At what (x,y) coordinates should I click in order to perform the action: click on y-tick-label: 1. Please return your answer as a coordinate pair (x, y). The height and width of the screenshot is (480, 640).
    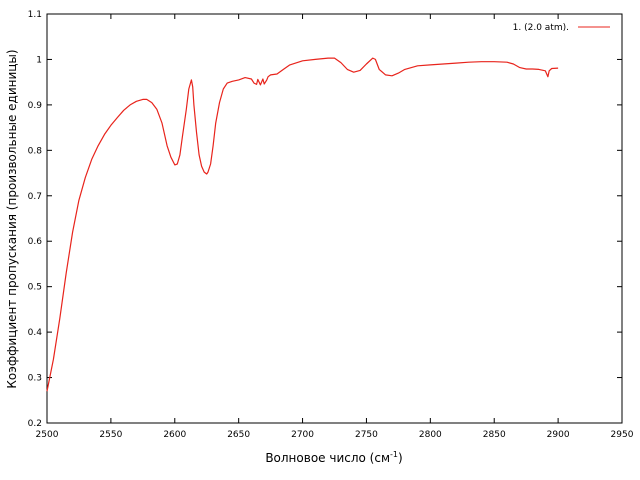
    Looking at the image, I should click on (39, 60).